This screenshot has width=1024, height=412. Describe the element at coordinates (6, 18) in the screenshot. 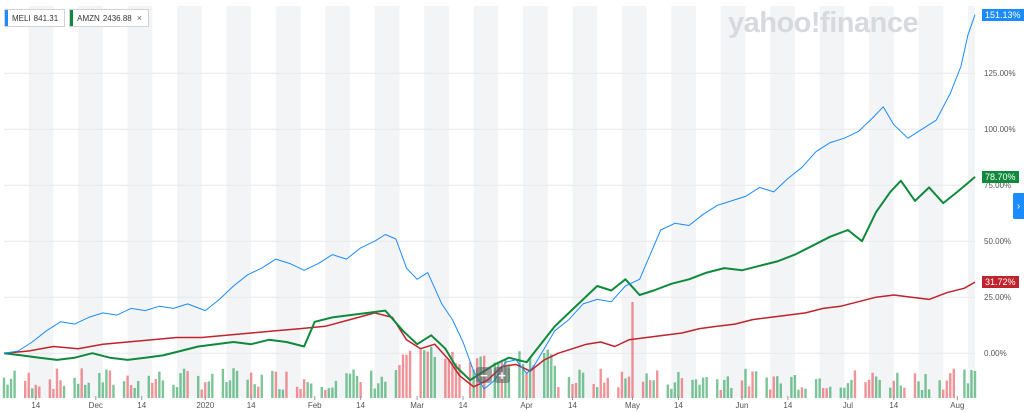

I see `meli-swatch` at that location.